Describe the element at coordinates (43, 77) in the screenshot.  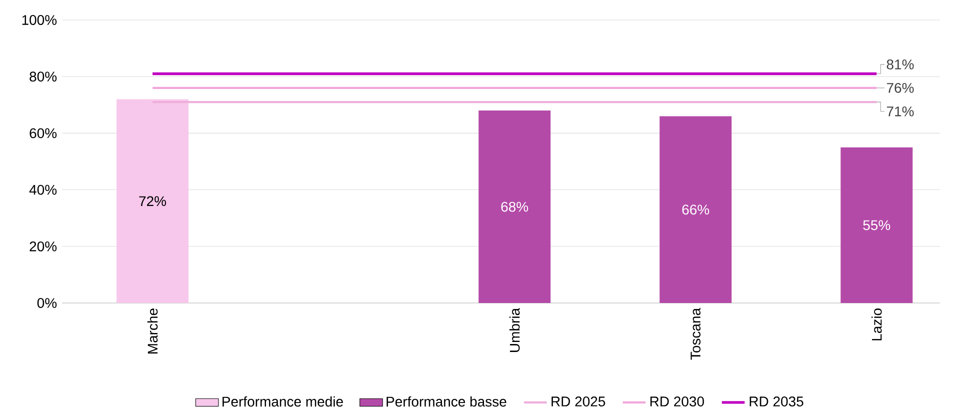
I see `y-tick-label: 80%` at that location.